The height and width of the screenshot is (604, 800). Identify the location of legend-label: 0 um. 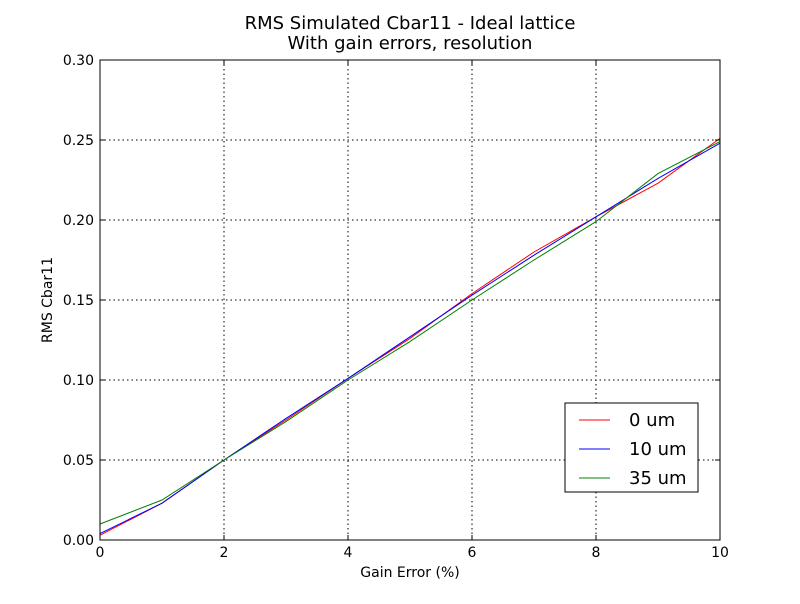
(652, 420).